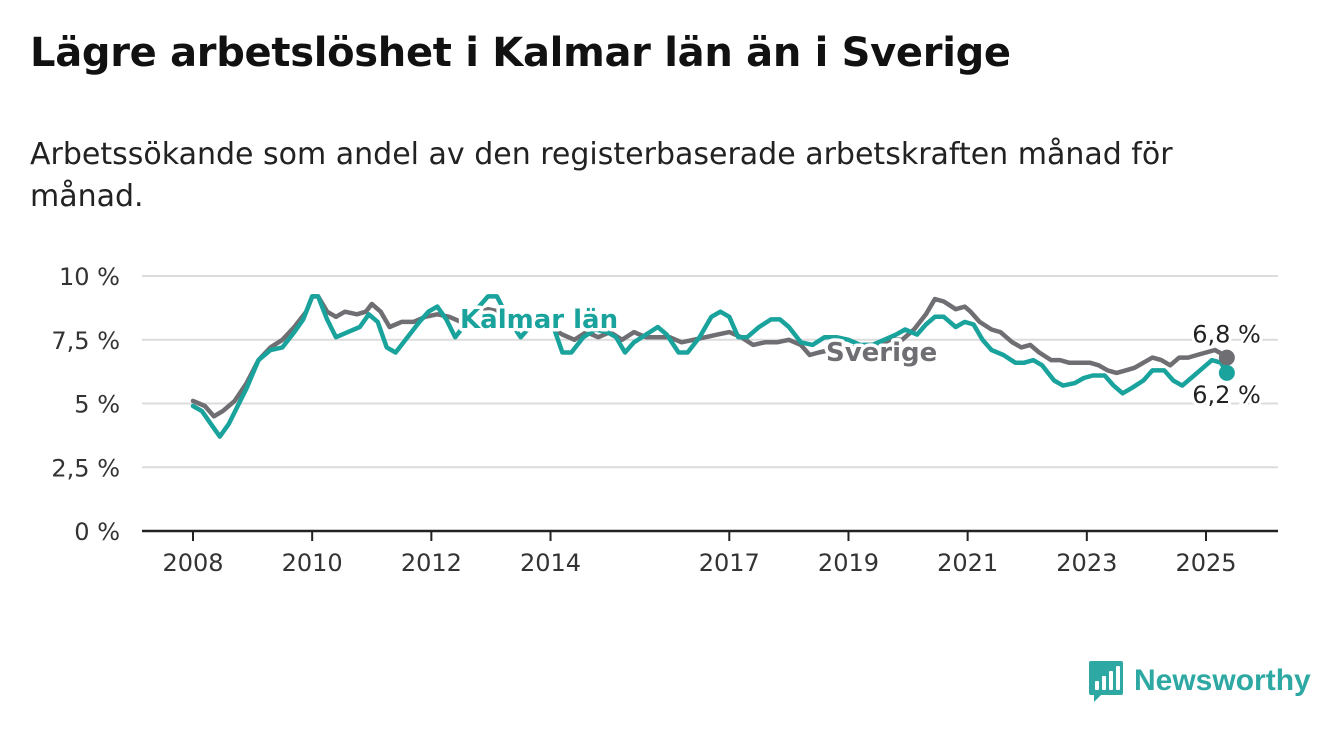 This screenshot has width=1340, height=734. What do you see at coordinates (89, 277) in the screenshot?
I see `y-tick-label: 10 %` at bounding box center [89, 277].